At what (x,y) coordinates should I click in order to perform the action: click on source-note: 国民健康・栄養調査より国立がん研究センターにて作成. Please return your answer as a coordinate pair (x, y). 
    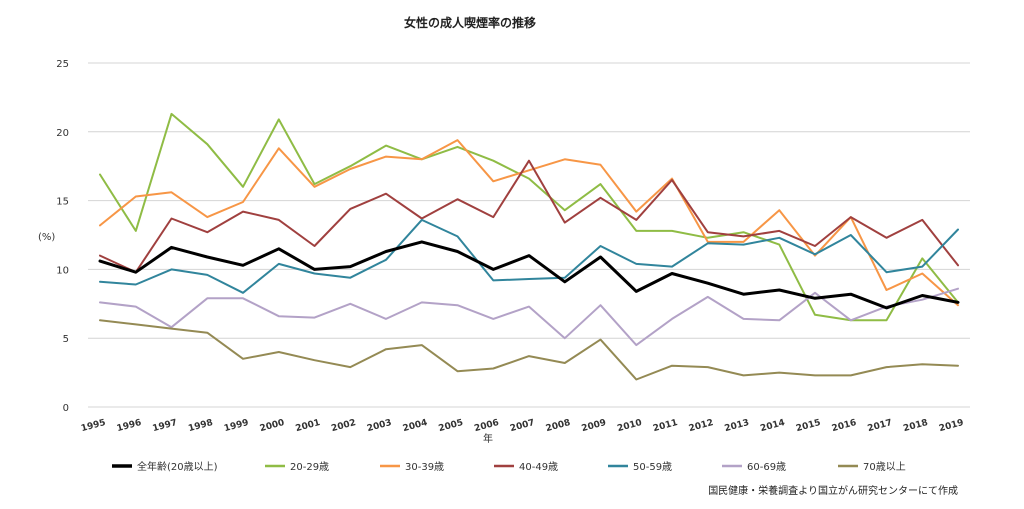
    Looking at the image, I should click on (833, 490).